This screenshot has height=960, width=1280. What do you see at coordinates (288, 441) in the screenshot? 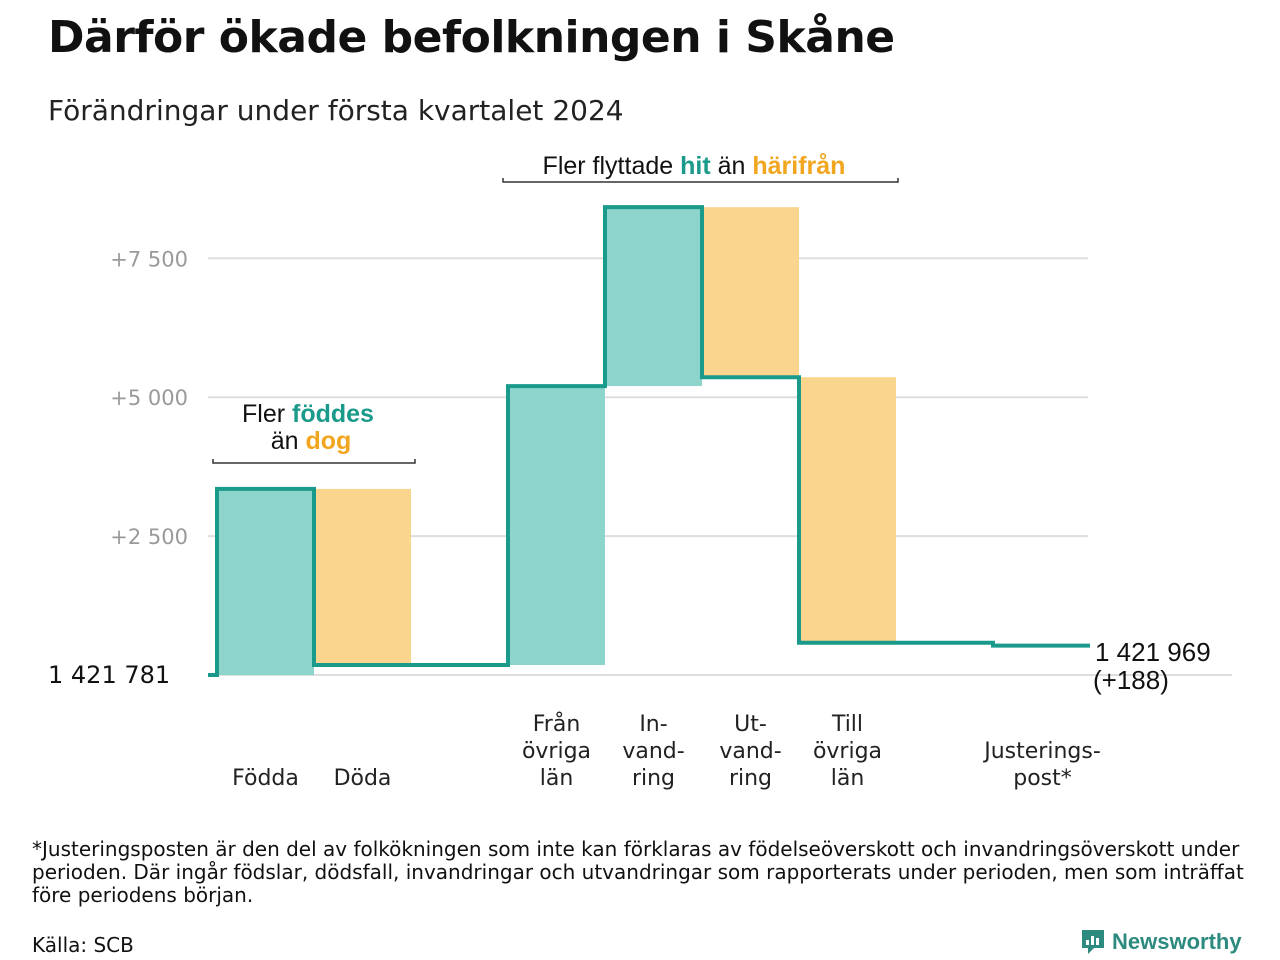
I see `births-annotation-mid: än` at bounding box center [288, 441].